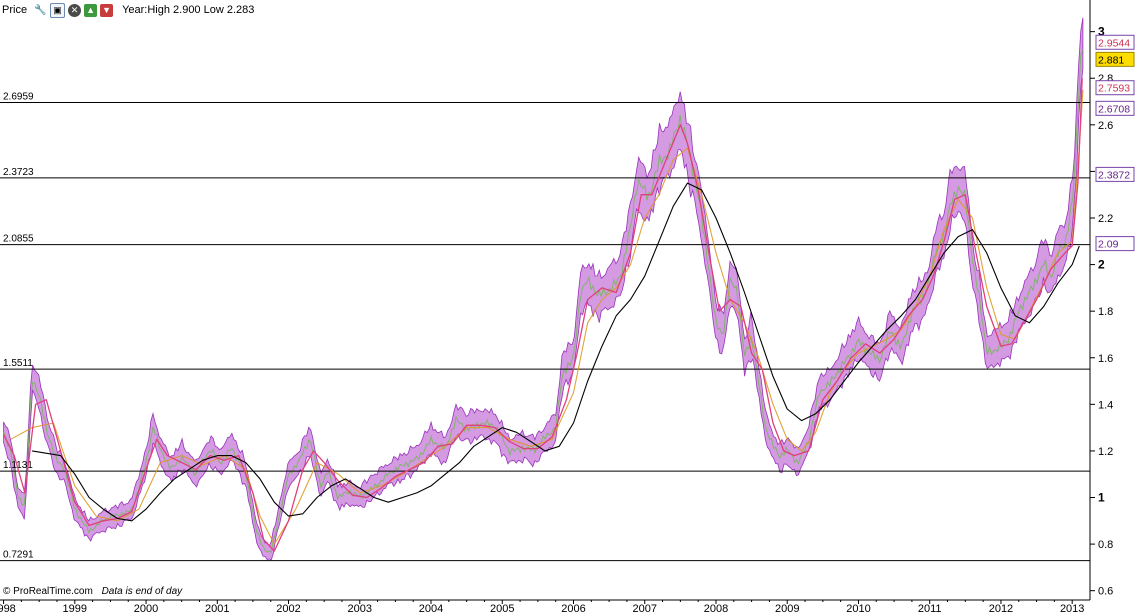  I want to click on arrow-up-icon: ▲, so click(91, 10).